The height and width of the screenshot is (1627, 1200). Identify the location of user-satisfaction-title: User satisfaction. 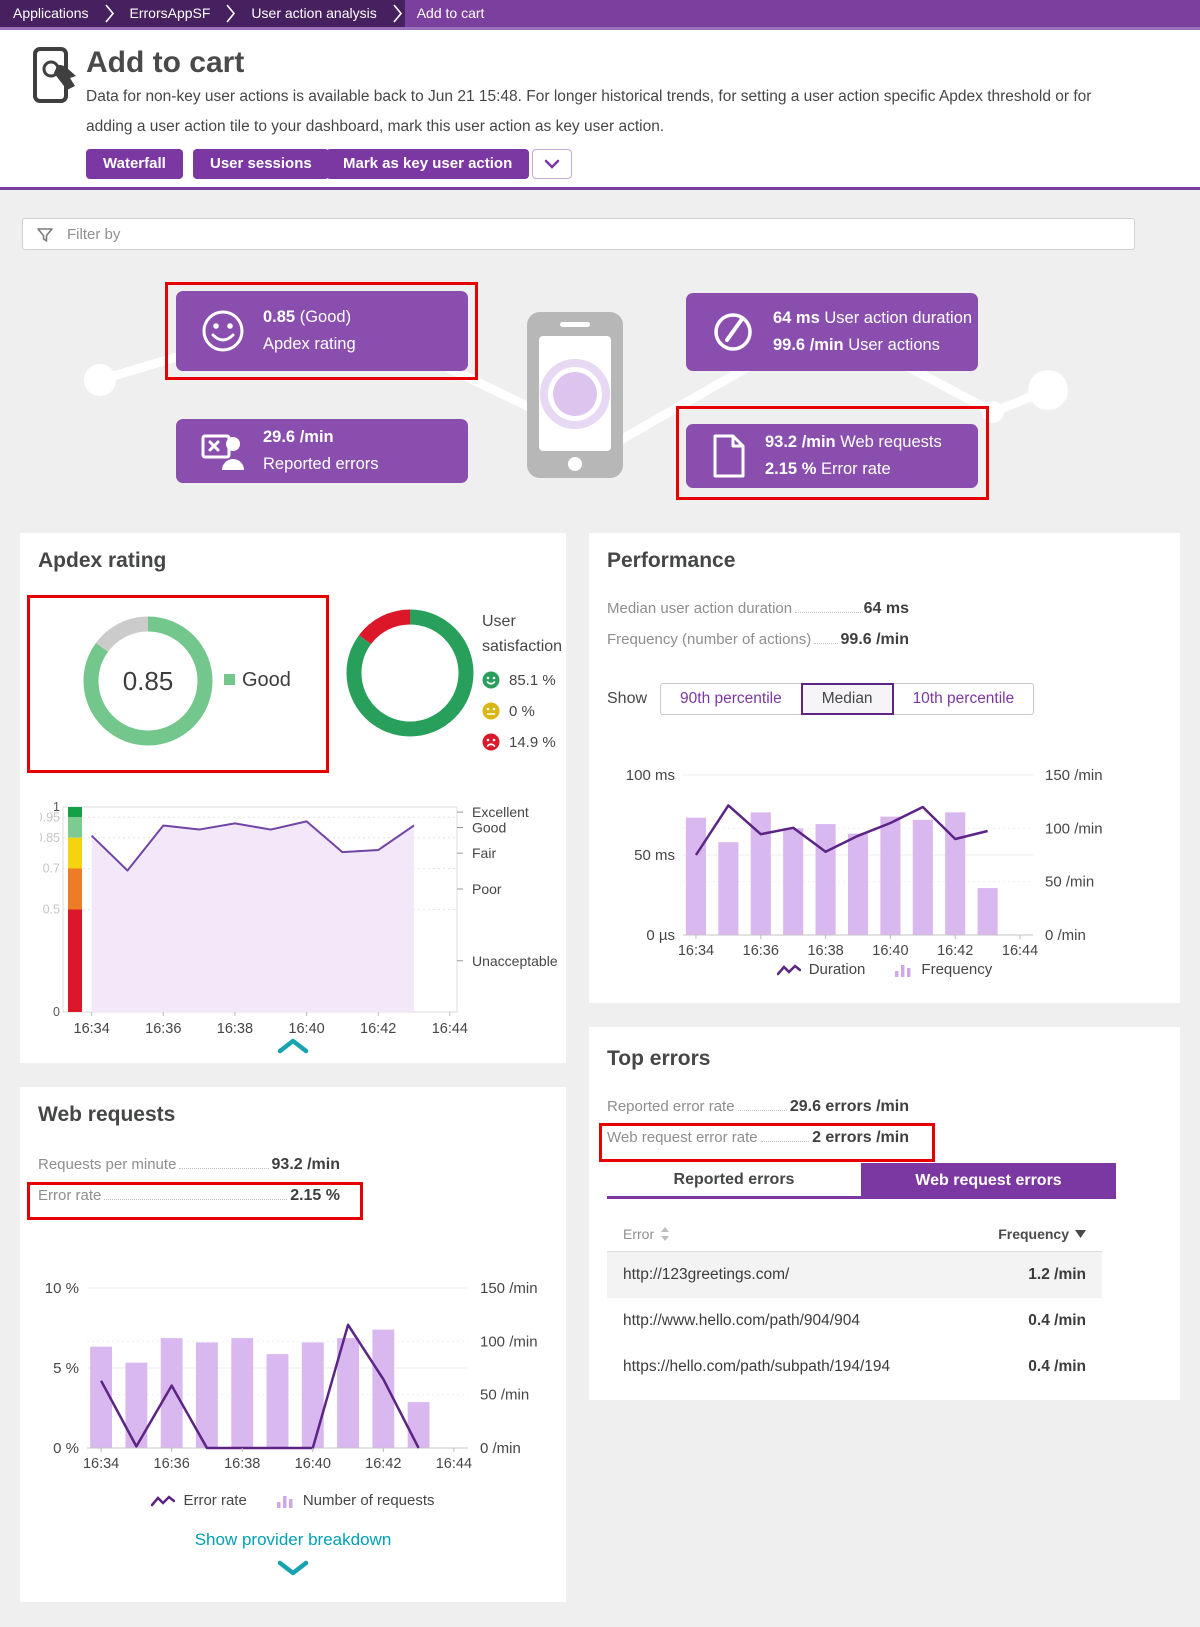
(522, 634).